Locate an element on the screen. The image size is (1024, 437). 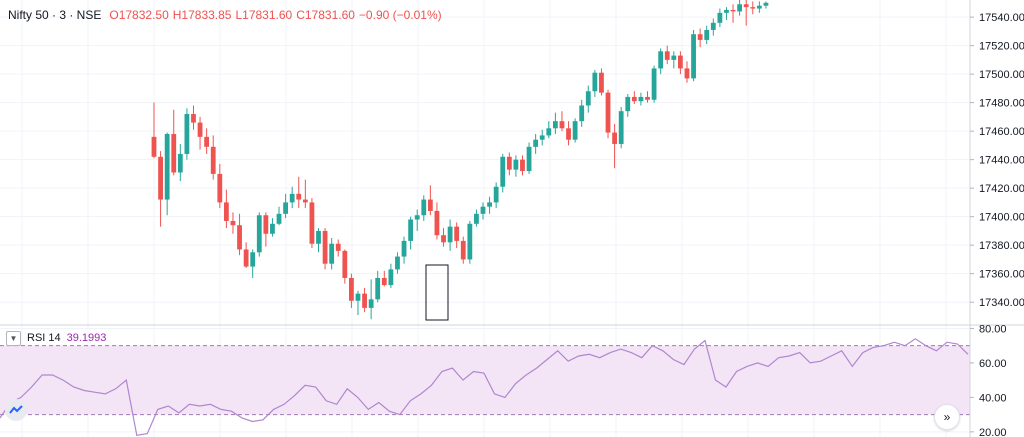
price-tick-label: 17520.00 is located at coordinates (1001, 47).